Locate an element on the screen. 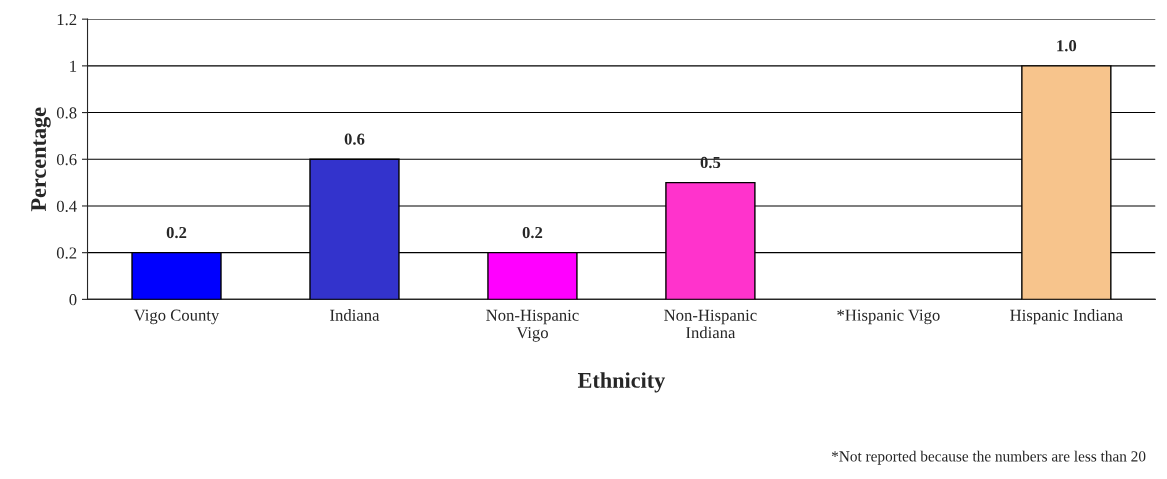 The height and width of the screenshot is (479, 1167). y-tick-label: 0.8 is located at coordinates (66, 113).